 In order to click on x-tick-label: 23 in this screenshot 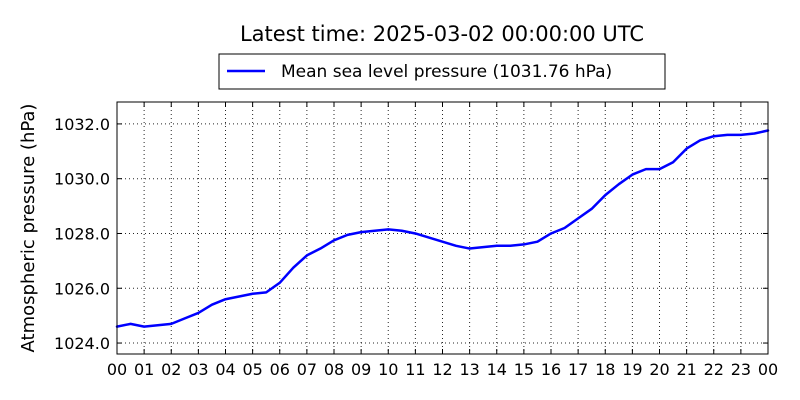, I will do `click(741, 369)`.